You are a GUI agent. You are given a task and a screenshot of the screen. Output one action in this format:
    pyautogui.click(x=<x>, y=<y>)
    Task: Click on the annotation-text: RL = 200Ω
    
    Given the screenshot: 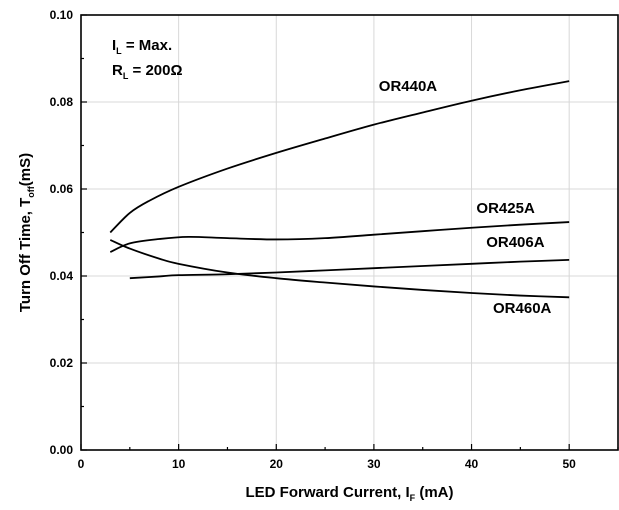 What is the action you would take?
    pyautogui.click(x=147, y=71)
    